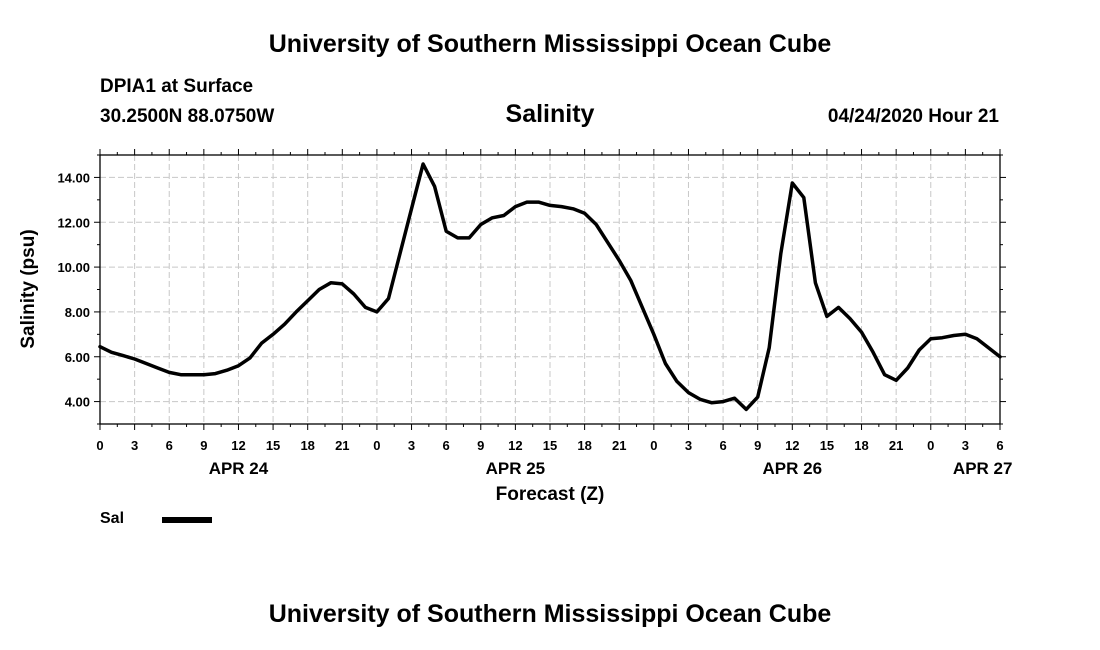  Describe the element at coordinates (239, 468) in the screenshot. I see `date-label: APR 24` at that location.